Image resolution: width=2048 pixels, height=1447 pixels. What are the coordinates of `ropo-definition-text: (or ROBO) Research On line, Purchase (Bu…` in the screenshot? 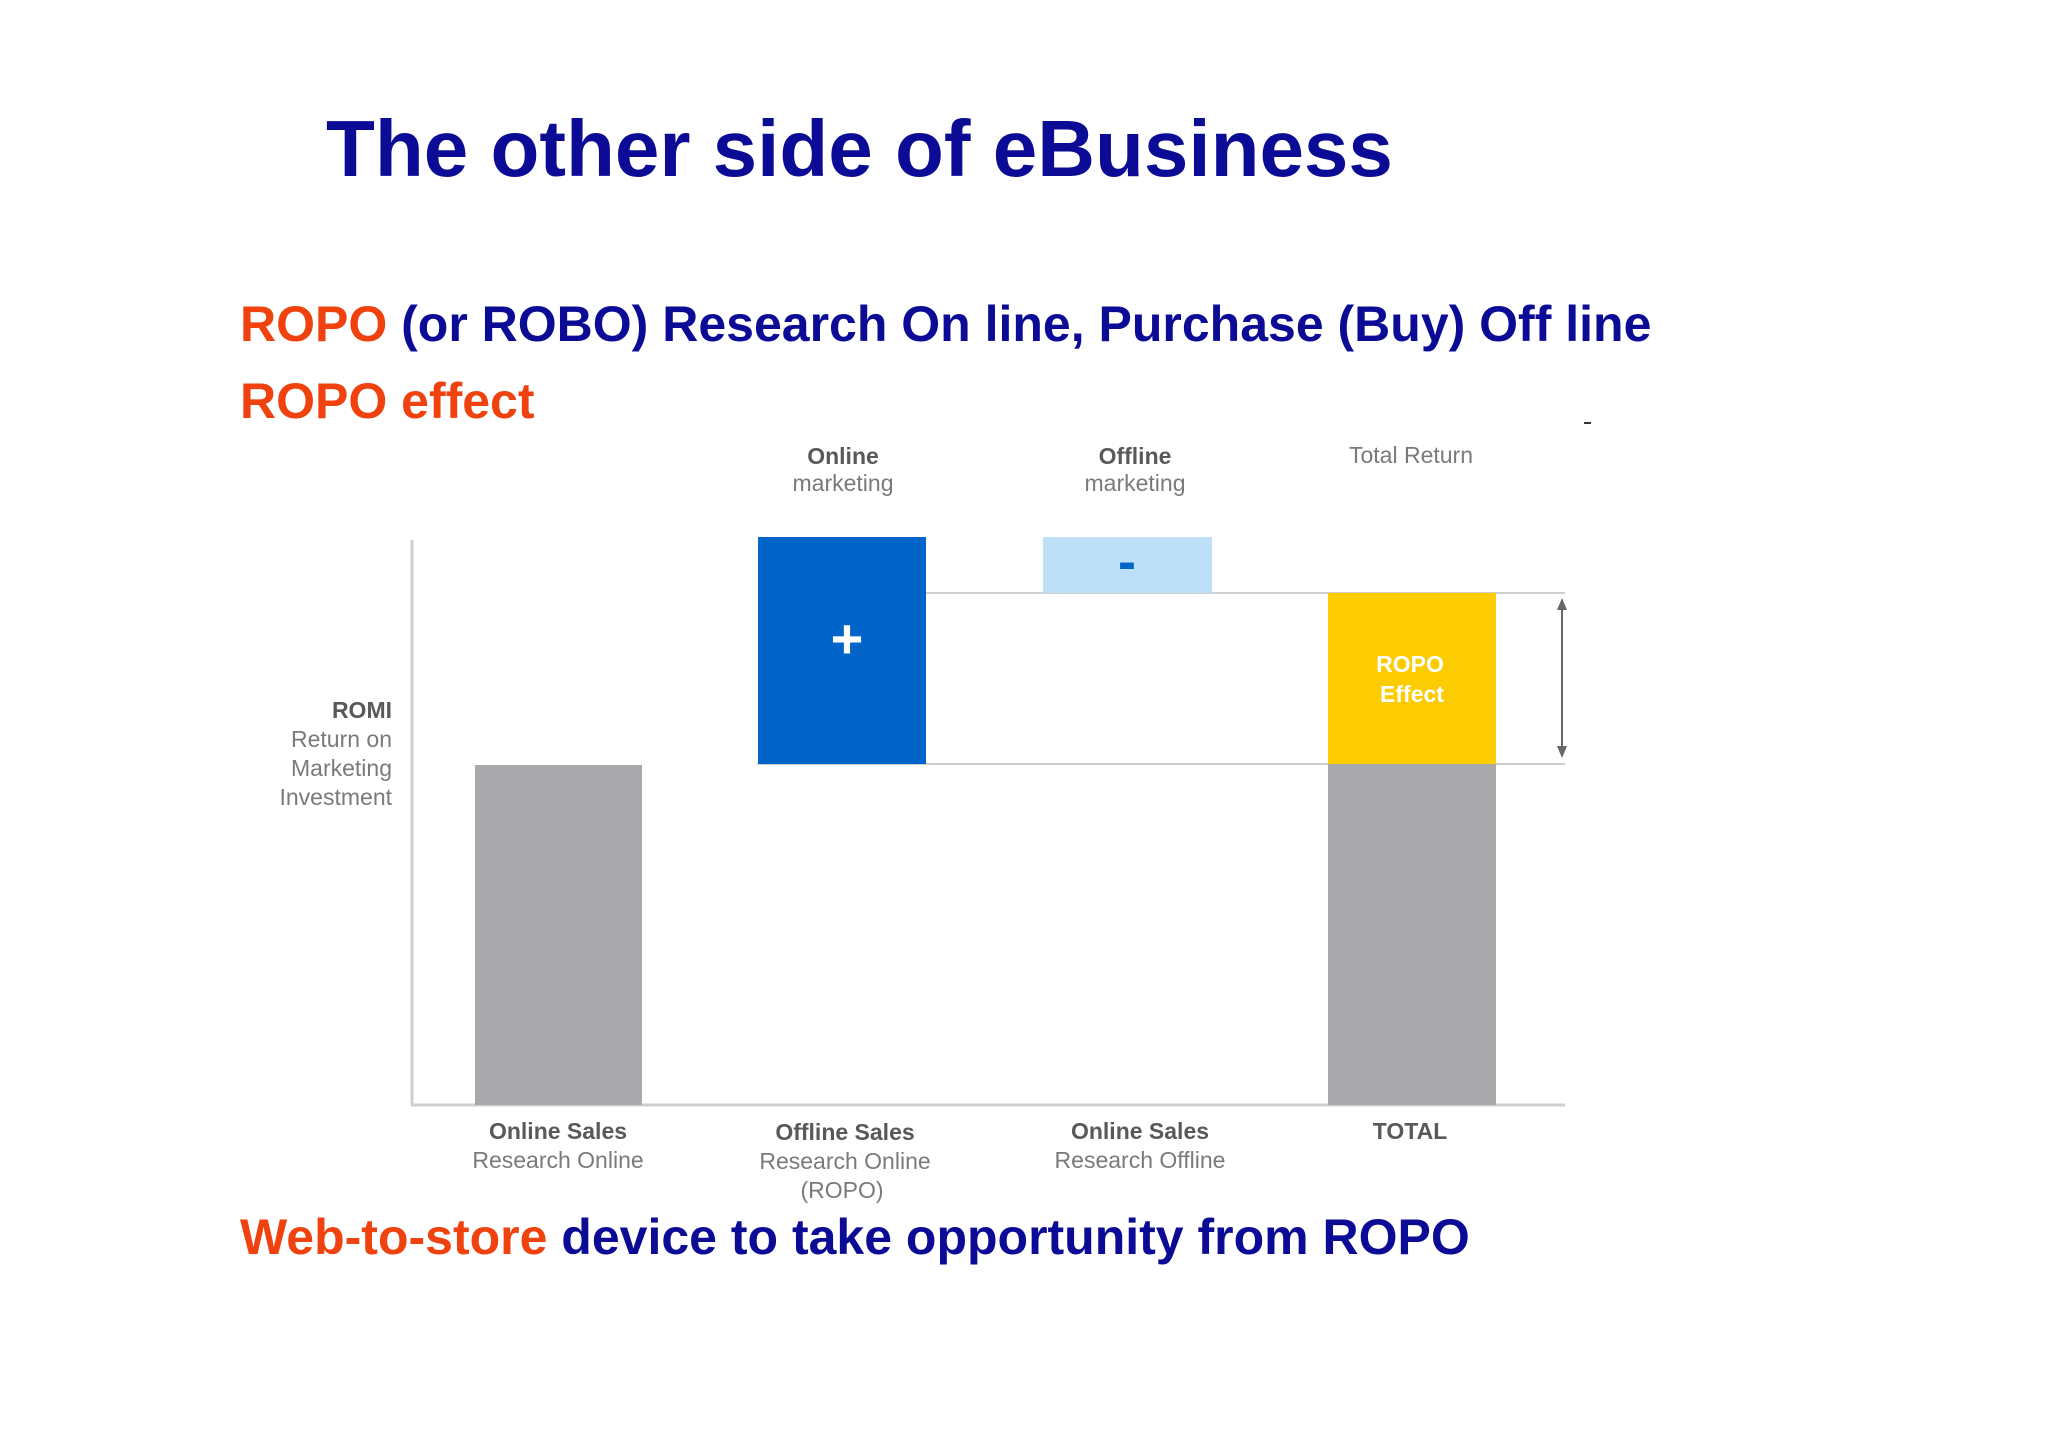 It's located at (1019, 324).